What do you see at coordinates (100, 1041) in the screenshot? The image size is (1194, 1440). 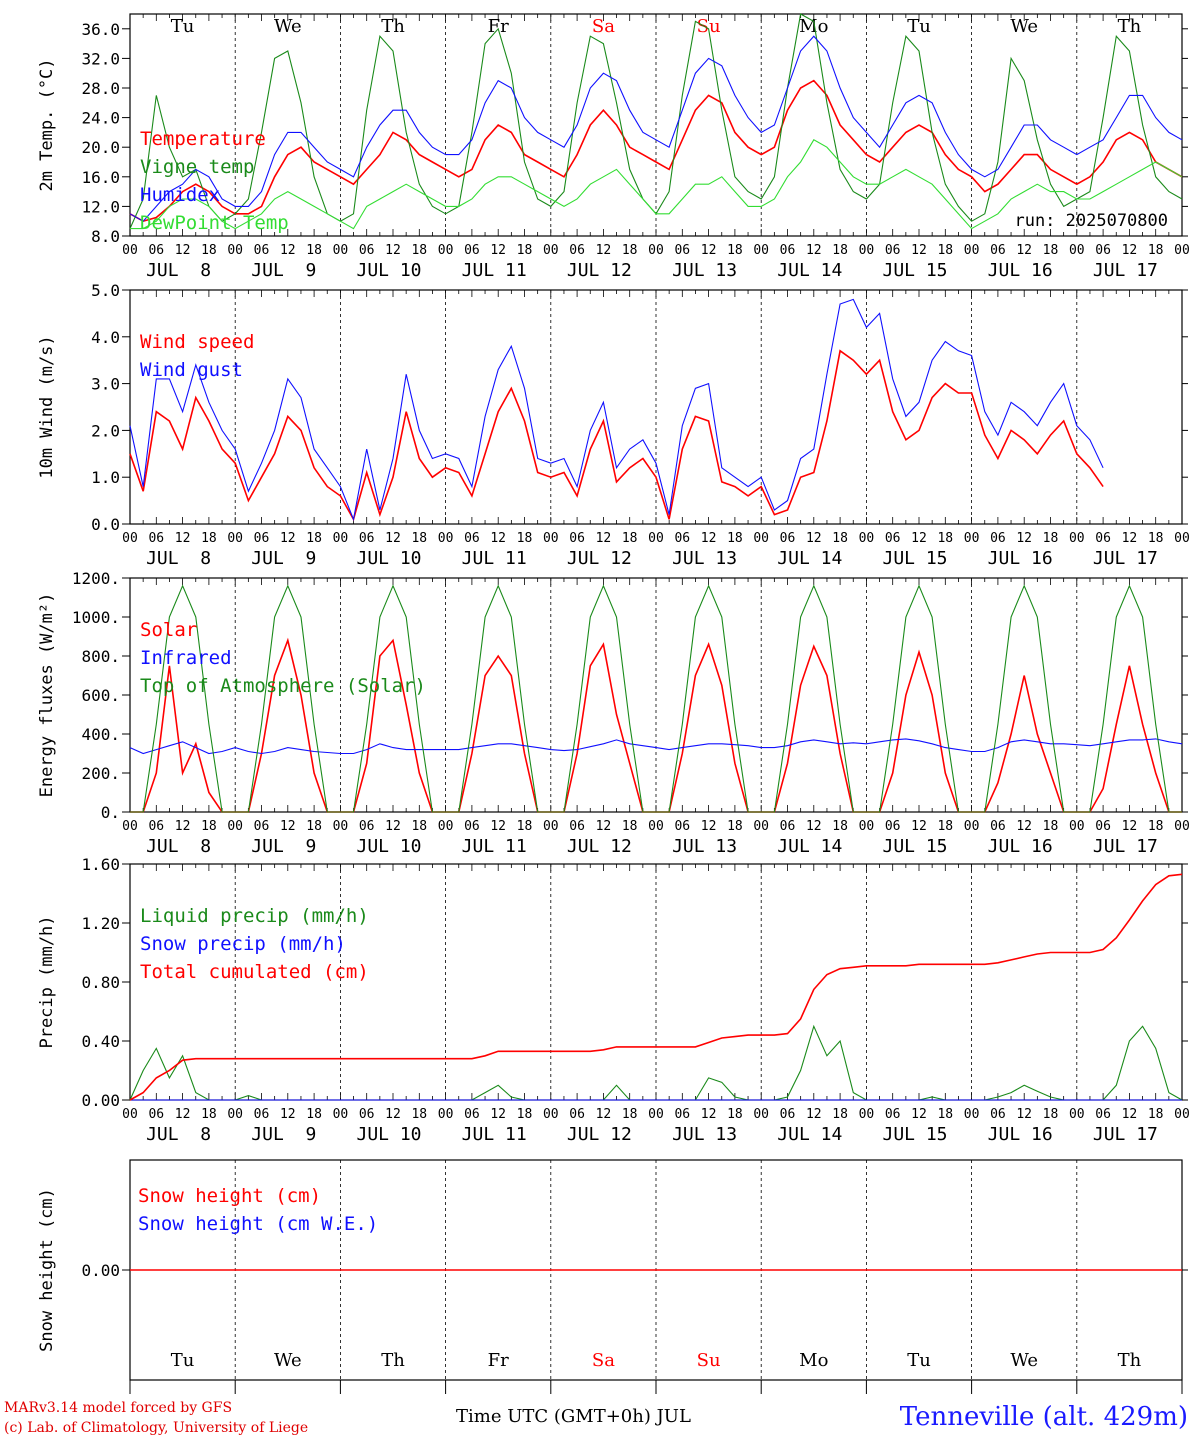 I see `y-tick-label: 0.40` at bounding box center [100, 1041].